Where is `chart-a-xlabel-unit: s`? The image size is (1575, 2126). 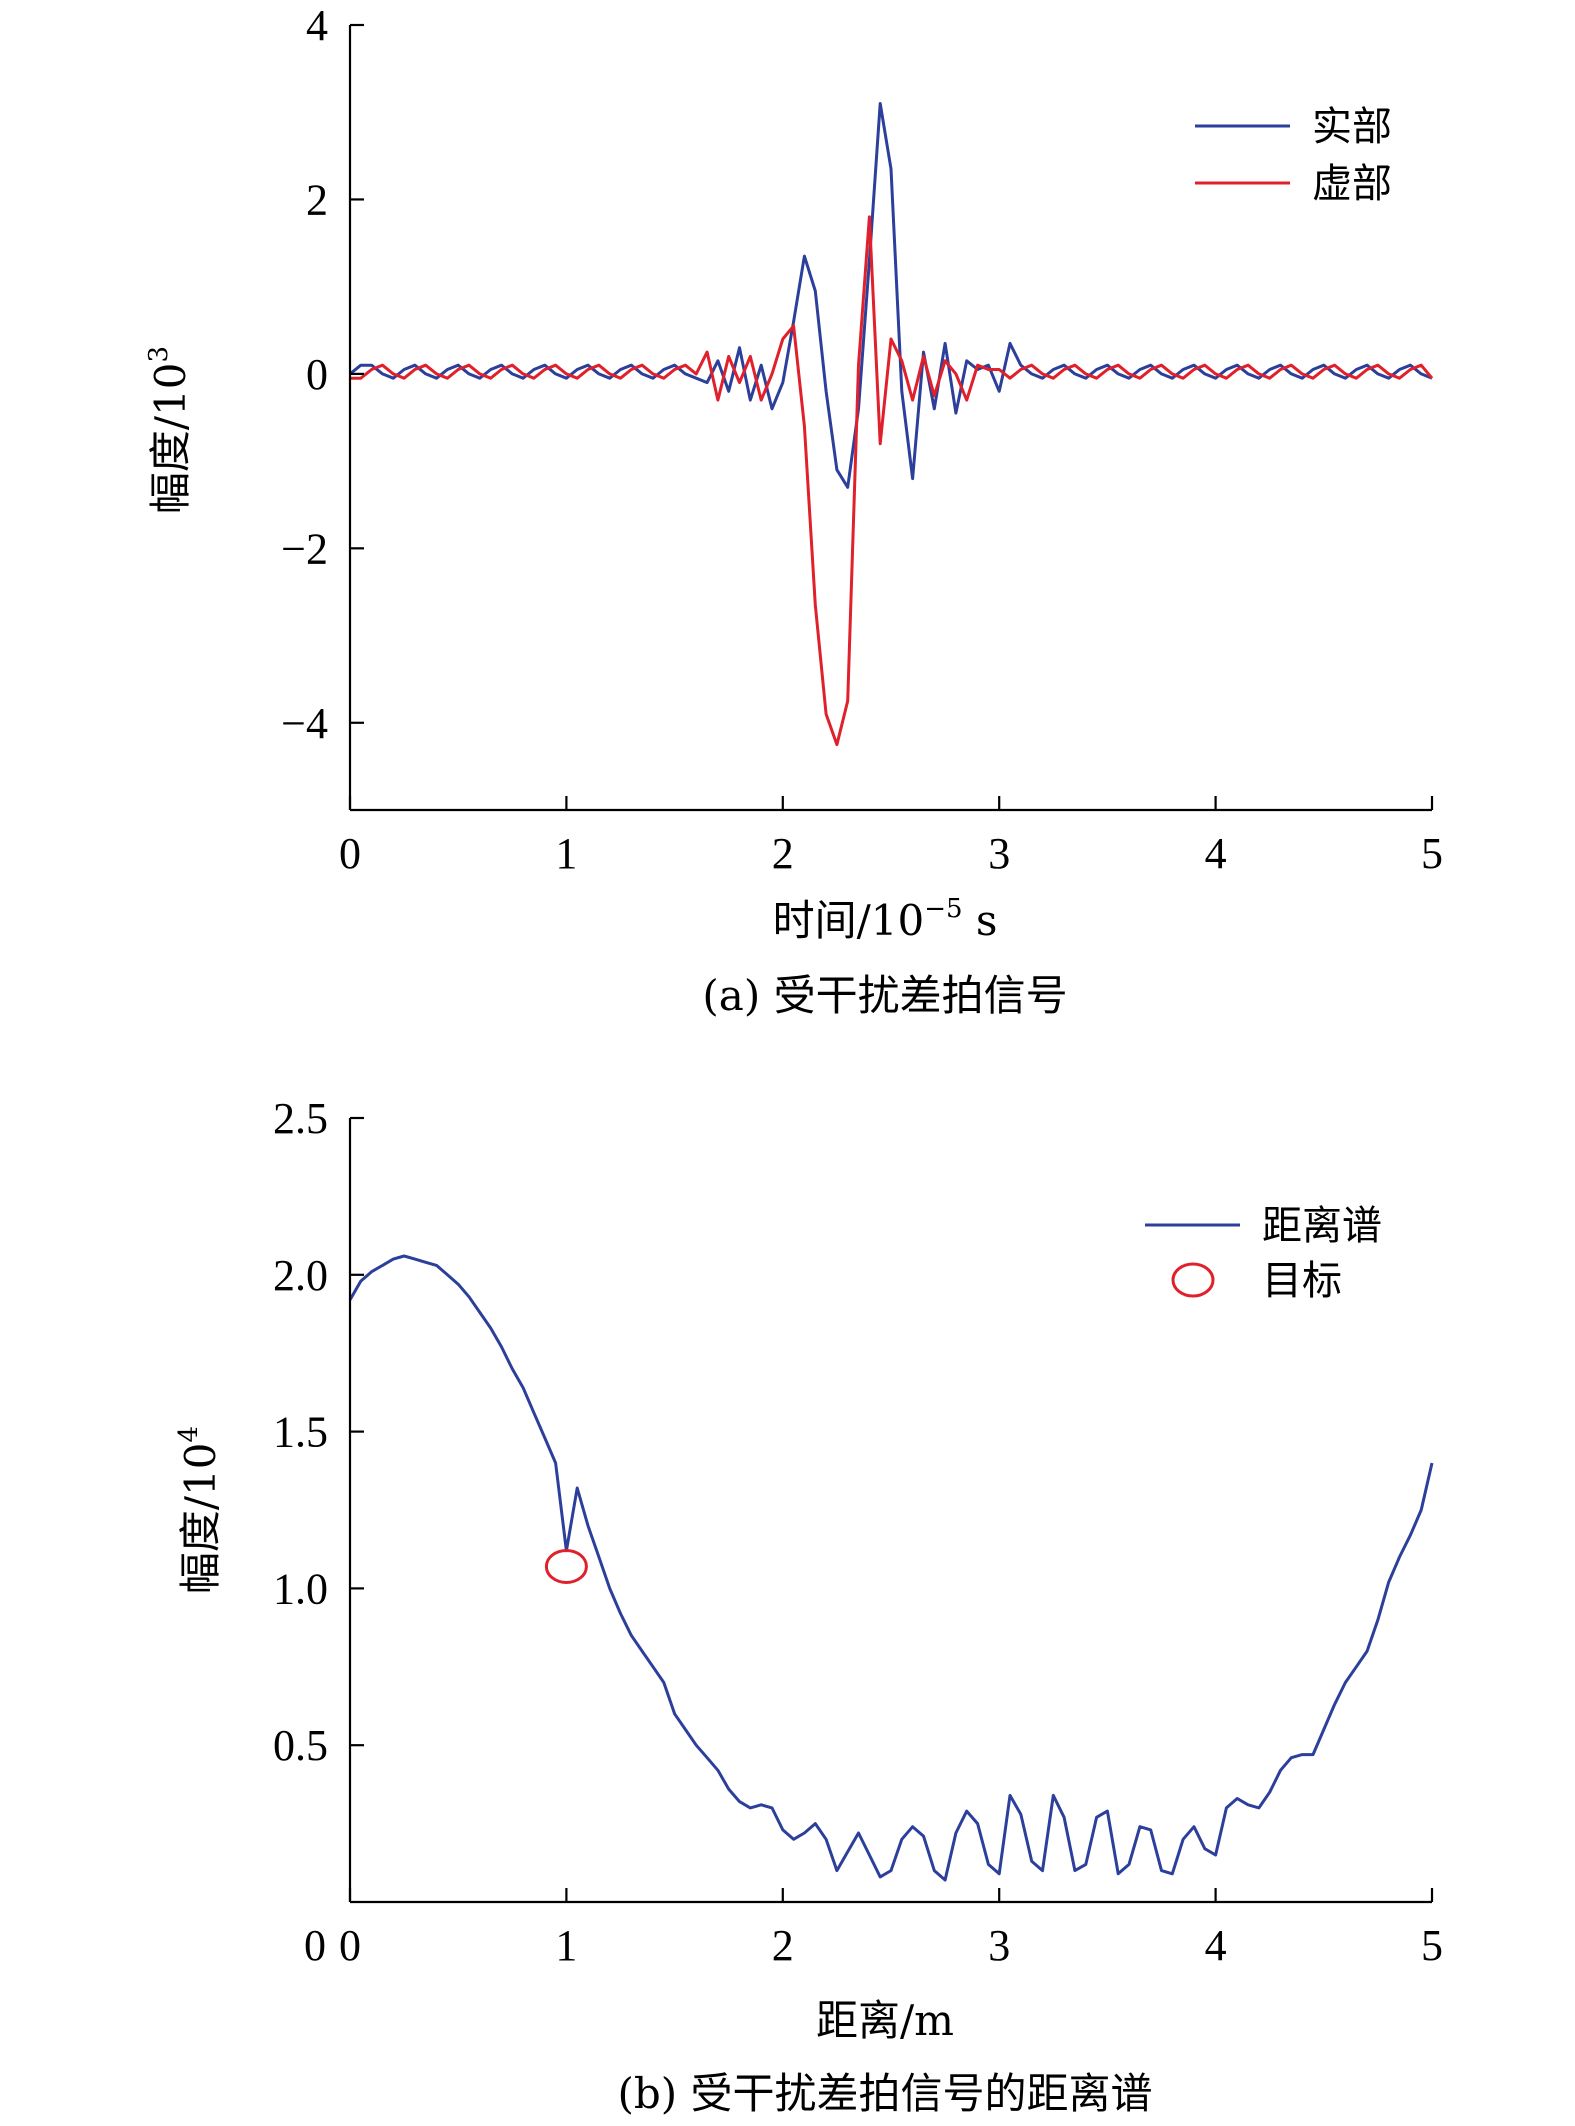
chart-a-xlabel-unit: s is located at coordinates (980, 920).